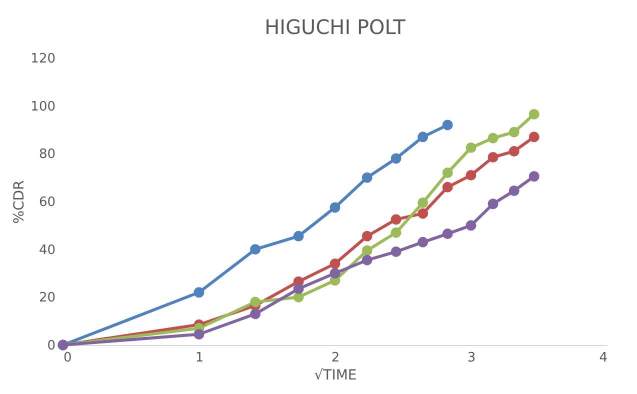 This screenshot has height=394, width=637. What do you see at coordinates (47, 202) in the screenshot?
I see `y-tick-label: 60` at bounding box center [47, 202].